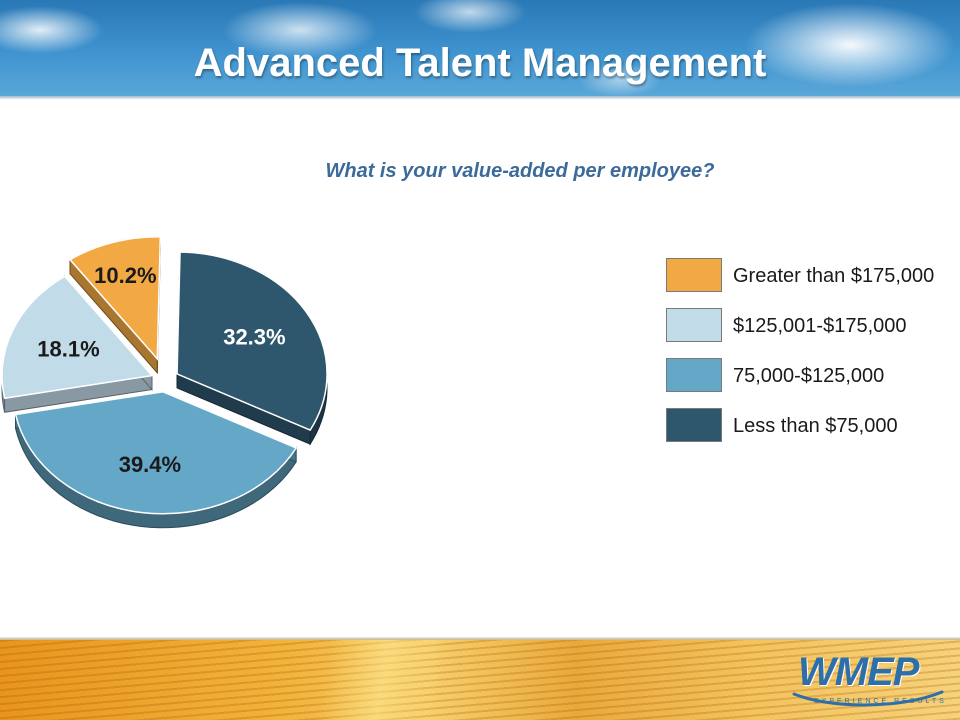  Describe the element at coordinates (520, 171) in the screenshot. I see `chart-title: What is your value-added per employee?` at that location.